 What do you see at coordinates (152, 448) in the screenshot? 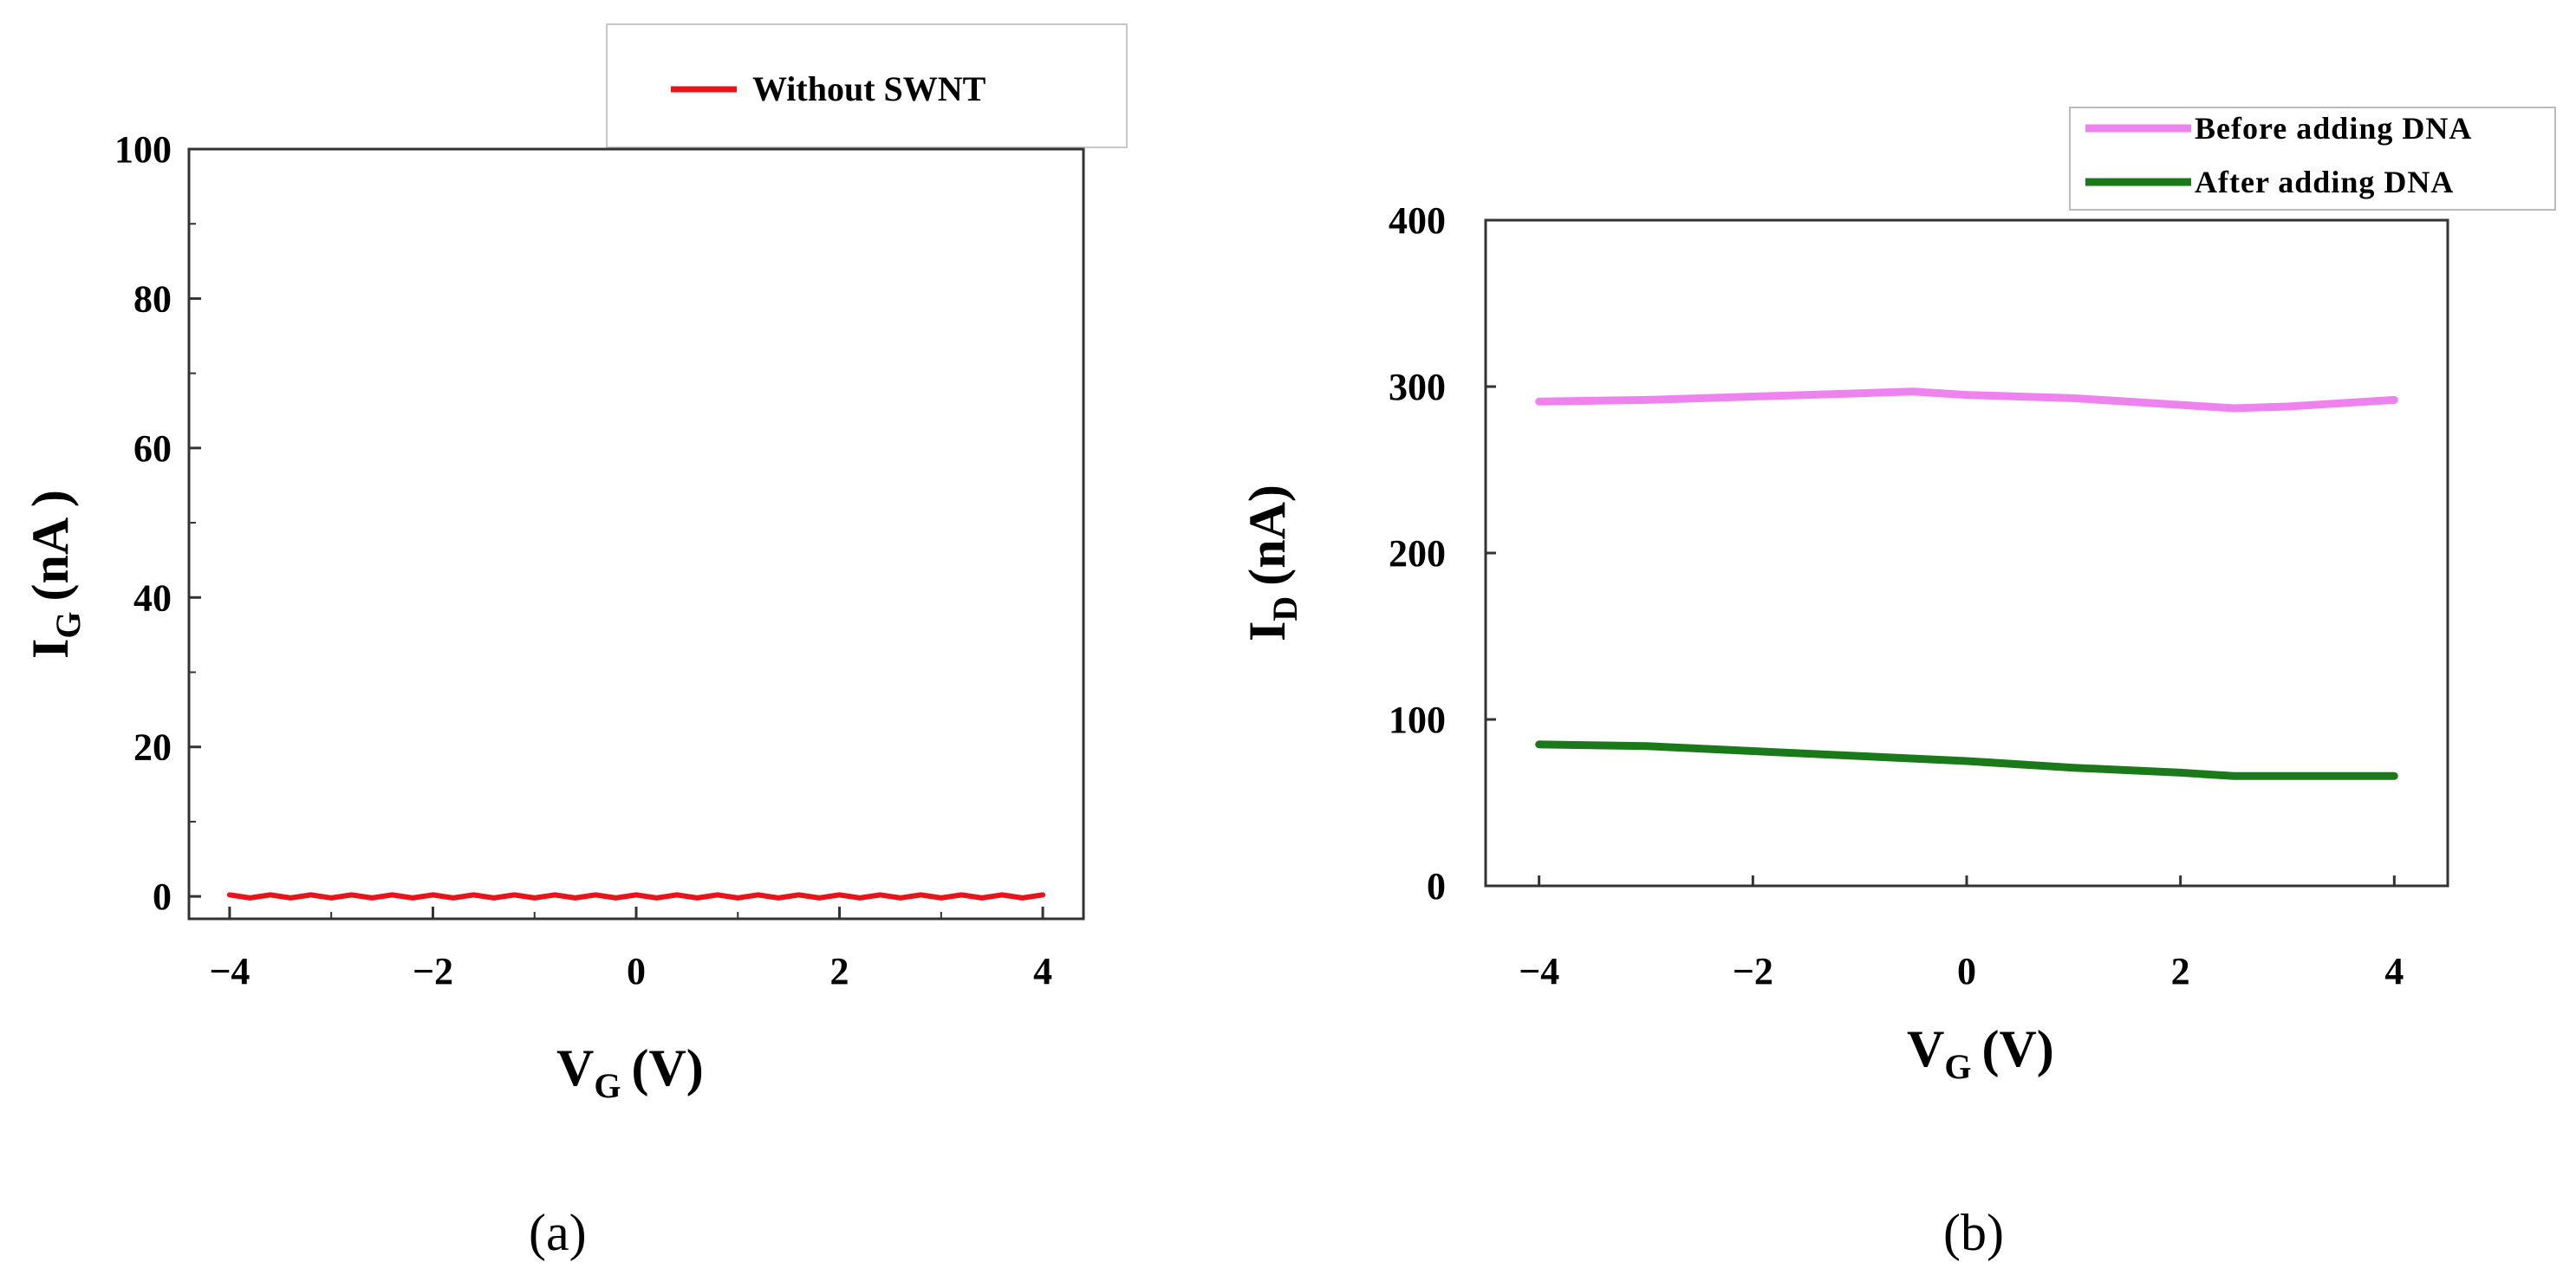
I see `y-tick-label: 60` at bounding box center [152, 448].